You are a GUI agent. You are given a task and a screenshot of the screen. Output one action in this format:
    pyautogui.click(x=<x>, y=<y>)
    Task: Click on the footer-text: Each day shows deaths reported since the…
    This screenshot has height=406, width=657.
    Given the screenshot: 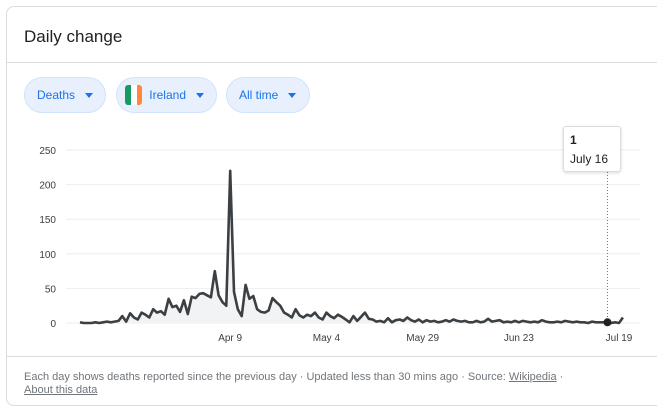 What is the action you would take?
    pyautogui.click(x=266, y=377)
    